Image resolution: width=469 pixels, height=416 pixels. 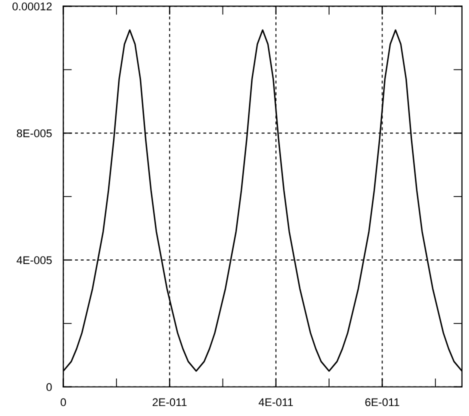 What do you see at coordinates (275, 402) in the screenshot?
I see `x-tick-label: 4E-011` at bounding box center [275, 402].